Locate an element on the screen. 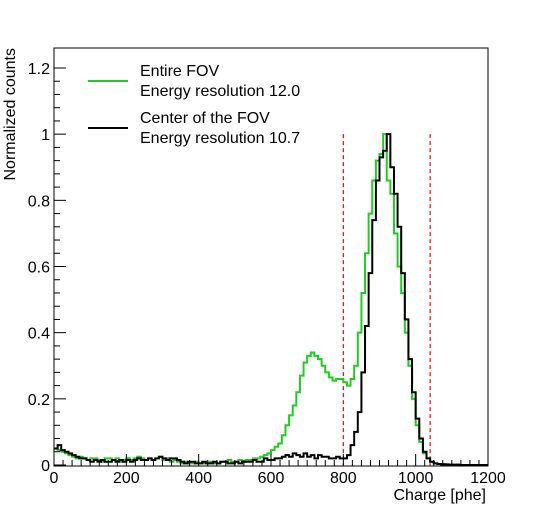 The height and width of the screenshot is (517, 538). y-tick-label: 0.2 is located at coordinates (39, 400).